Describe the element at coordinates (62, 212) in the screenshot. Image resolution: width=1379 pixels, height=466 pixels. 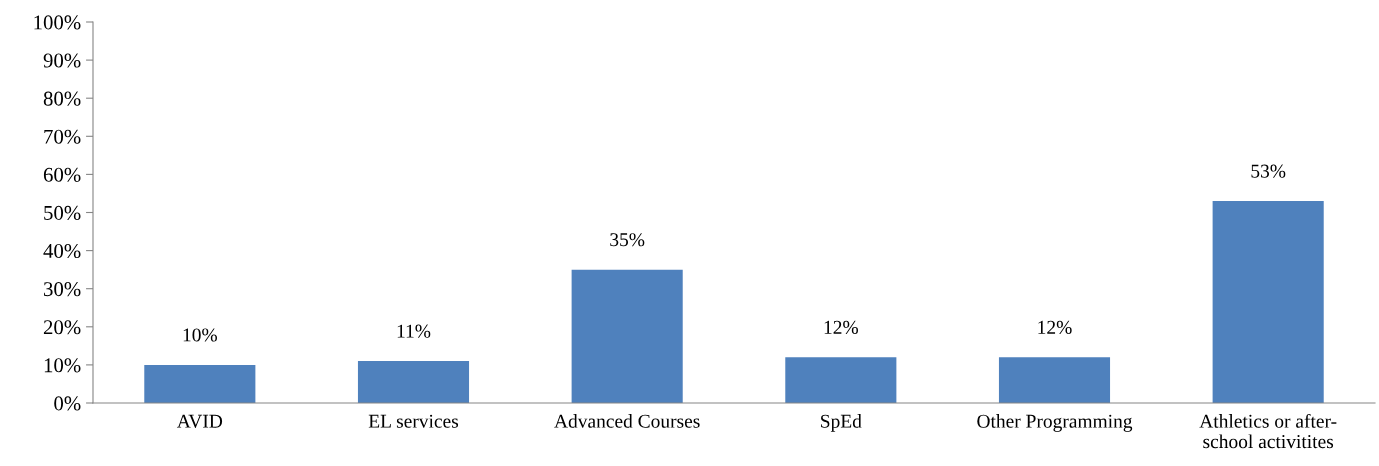
I see `y-tick-label: 50%` at that location.